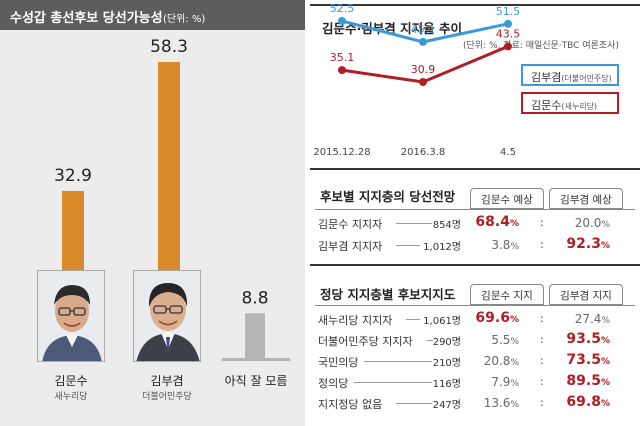 This screenshot has width=640, height=426. I want to click on outlook-row-count: 854명, so click(446, 225).